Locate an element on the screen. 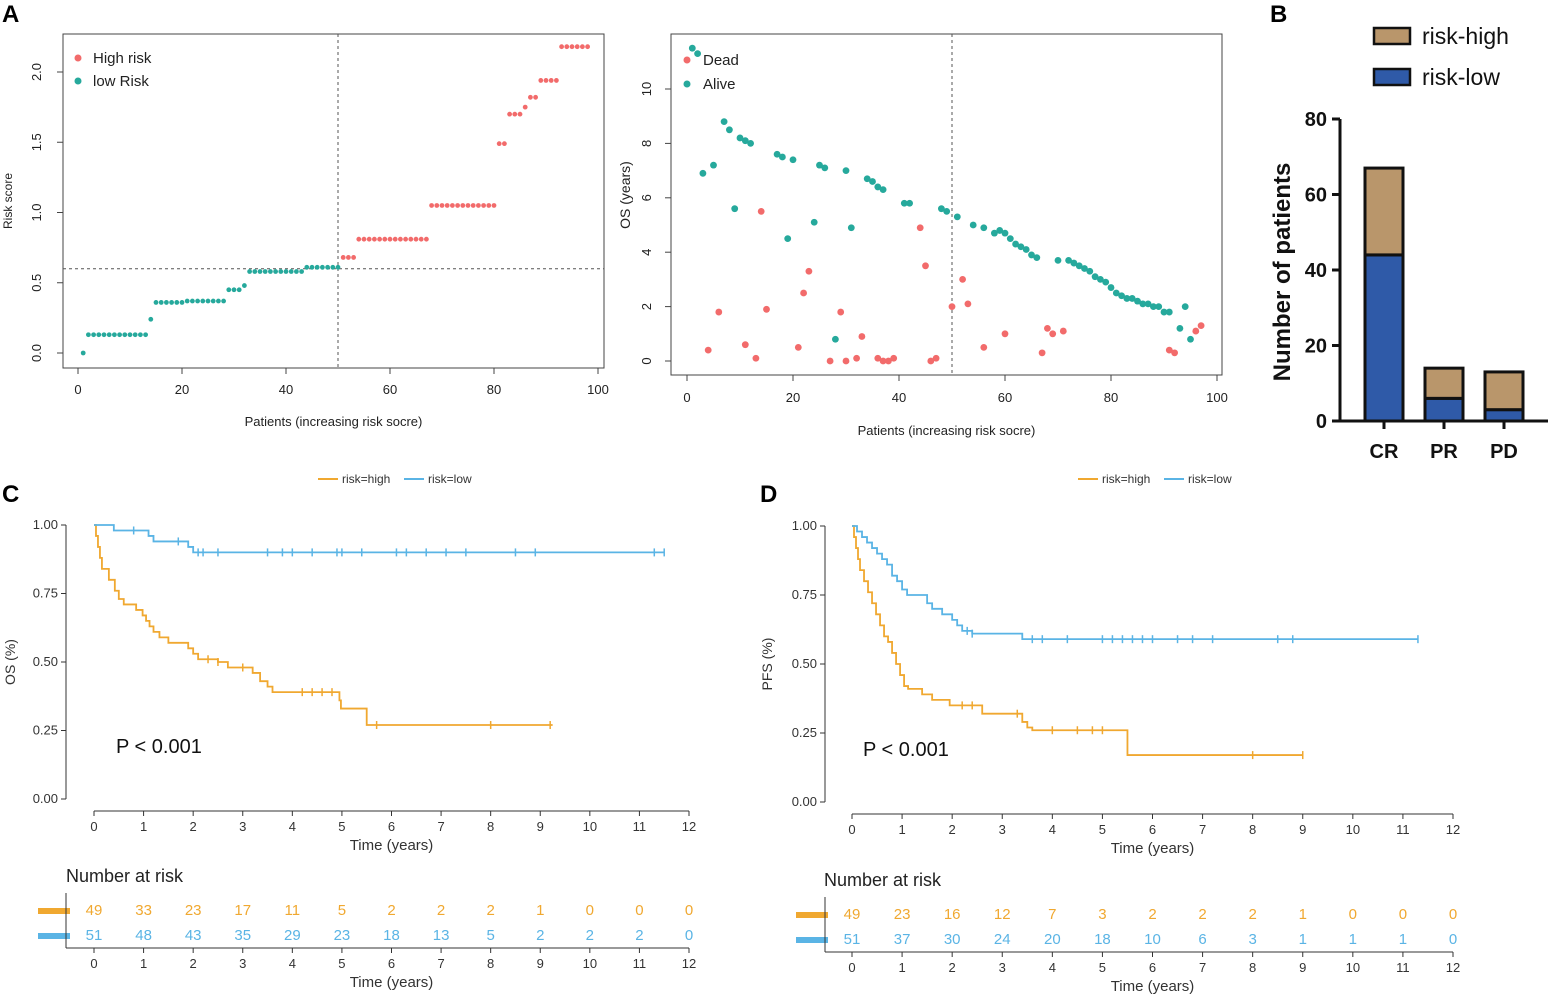  x-tick-label: 10 is located at coordinates (1353, 829).